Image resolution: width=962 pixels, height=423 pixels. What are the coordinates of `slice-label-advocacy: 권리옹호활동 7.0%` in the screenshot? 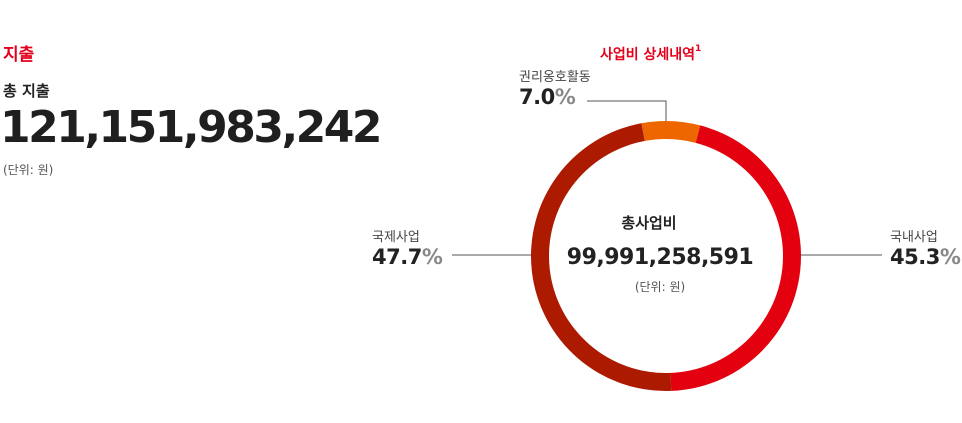 It's located at (555, 87).